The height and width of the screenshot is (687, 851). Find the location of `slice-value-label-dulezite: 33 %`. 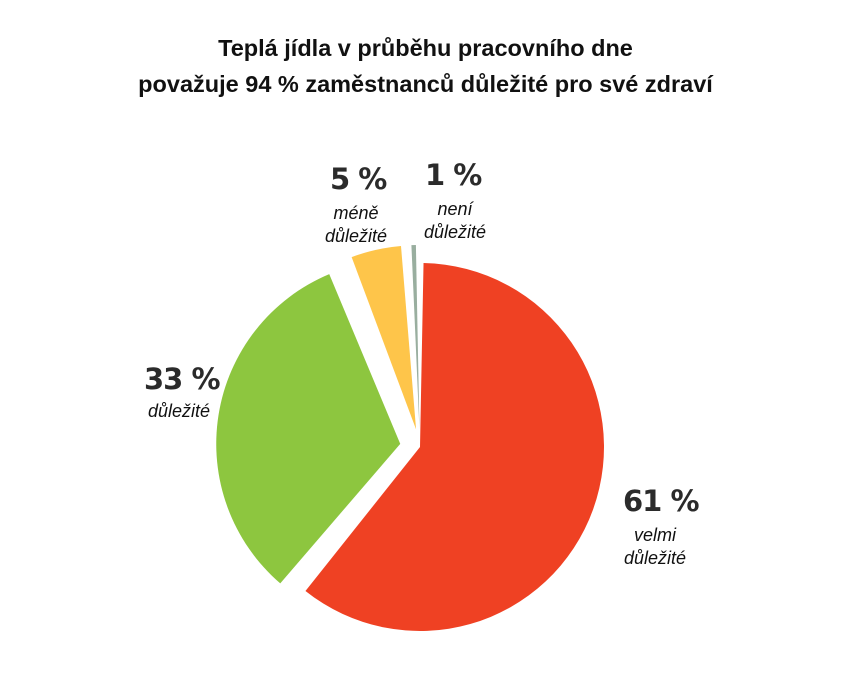

slice-value-label-dulezite: 33 % is located at coordinates (182, 379).